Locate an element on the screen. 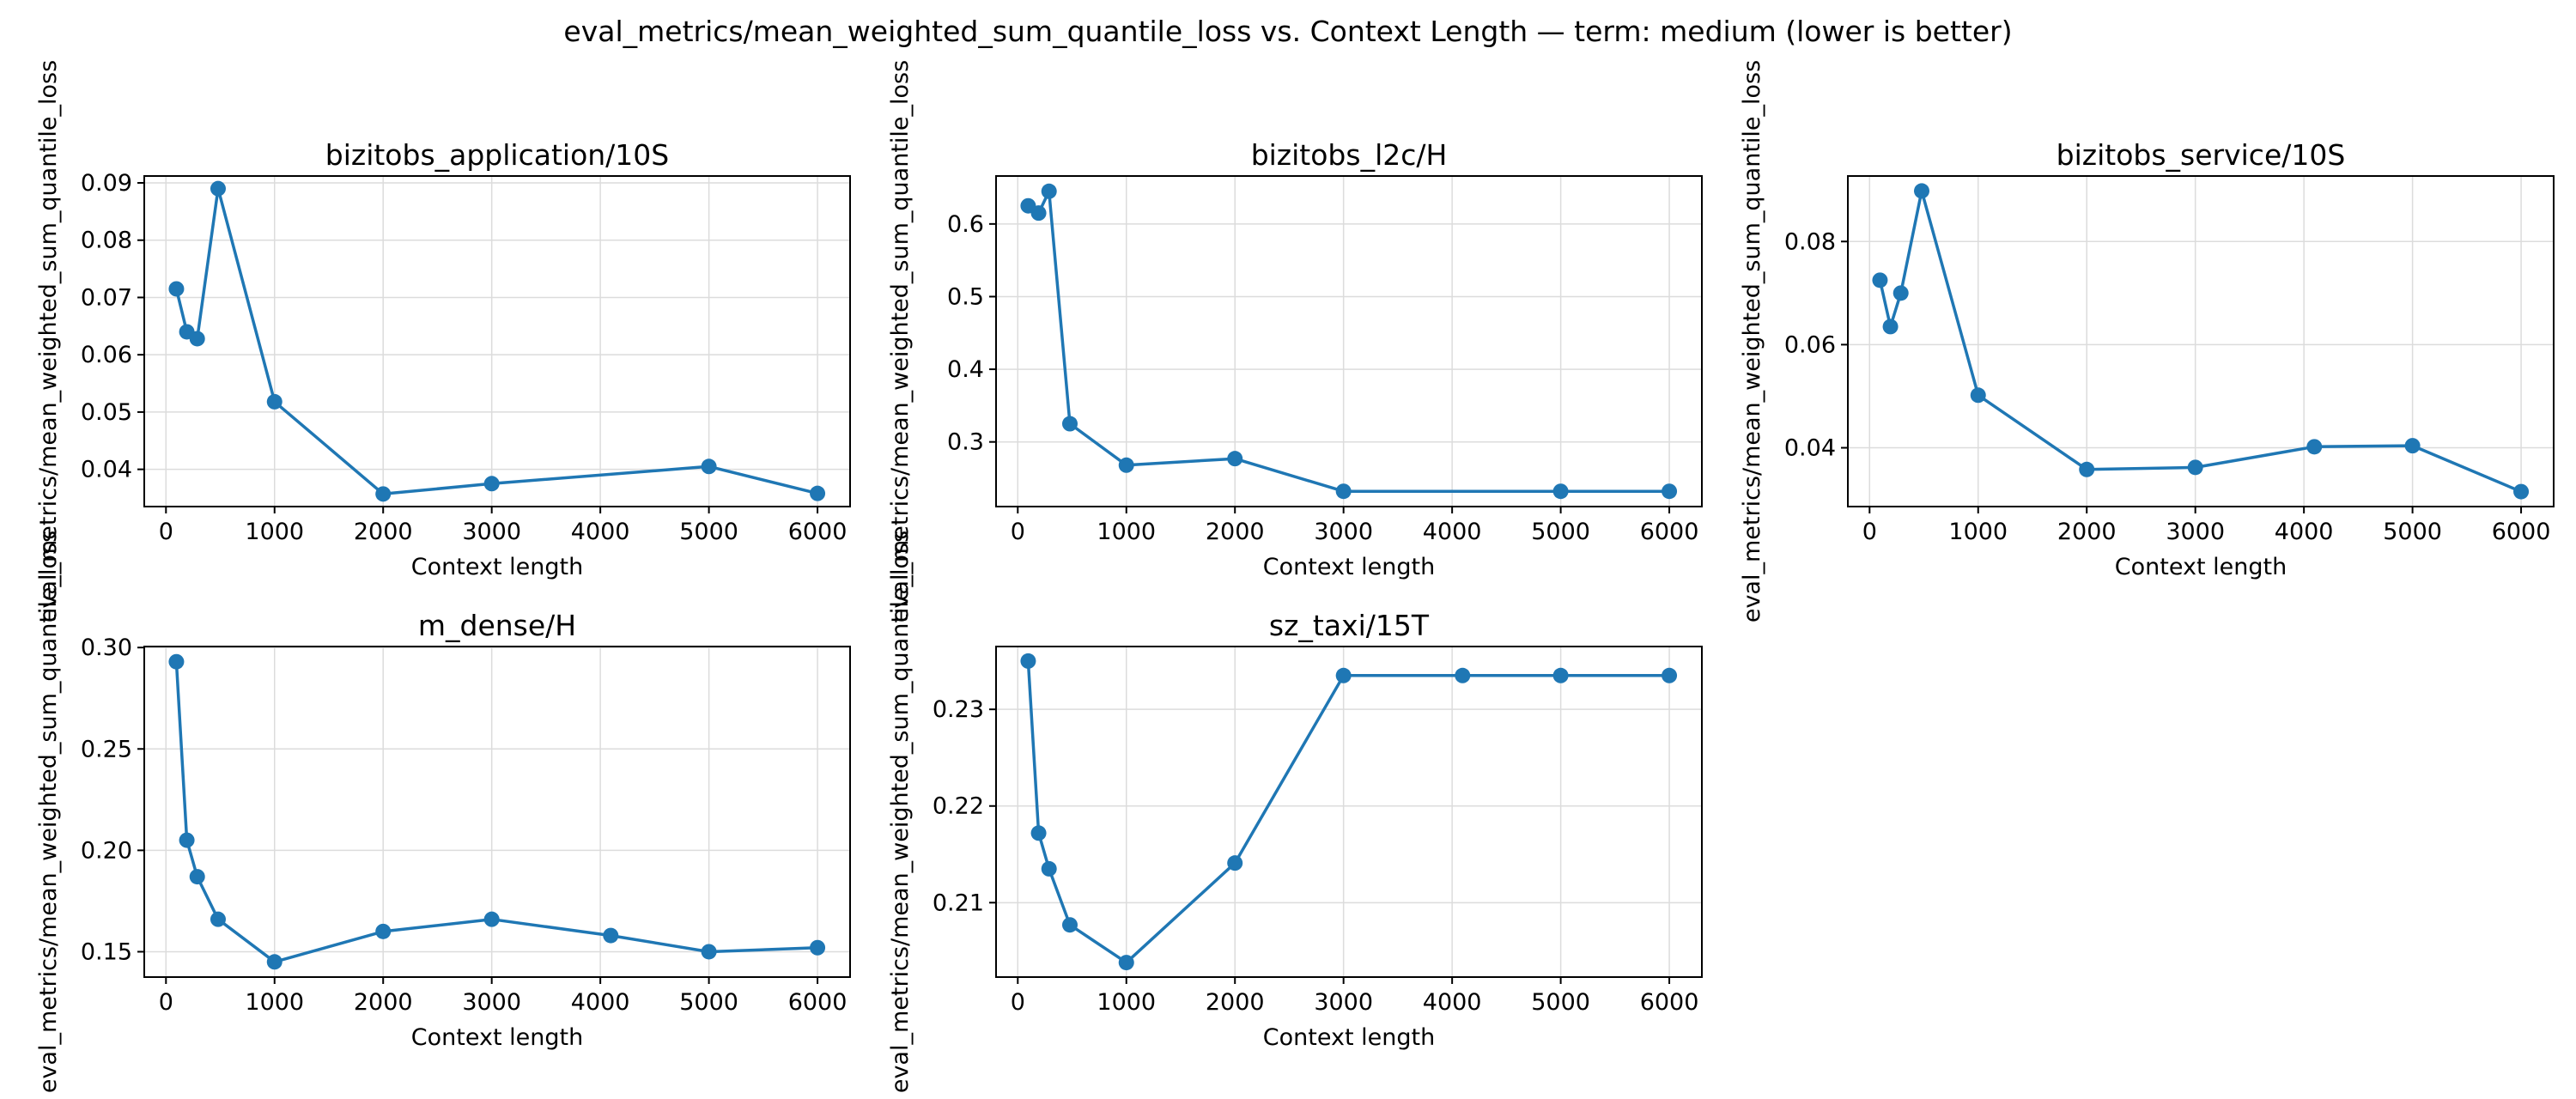 The width and height of the screenshot is (2576, 1099). y-tick-label: 0.30 is located at coordinates (106, 648).